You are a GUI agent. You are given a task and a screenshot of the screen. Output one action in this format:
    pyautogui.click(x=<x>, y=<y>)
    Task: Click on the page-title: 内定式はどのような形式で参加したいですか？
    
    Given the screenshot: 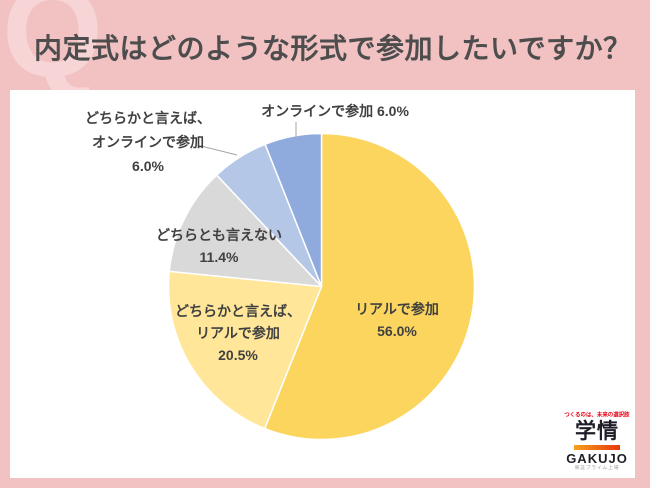 What is the action you would take?
    pyautogui.click(x=333, y=48)
    